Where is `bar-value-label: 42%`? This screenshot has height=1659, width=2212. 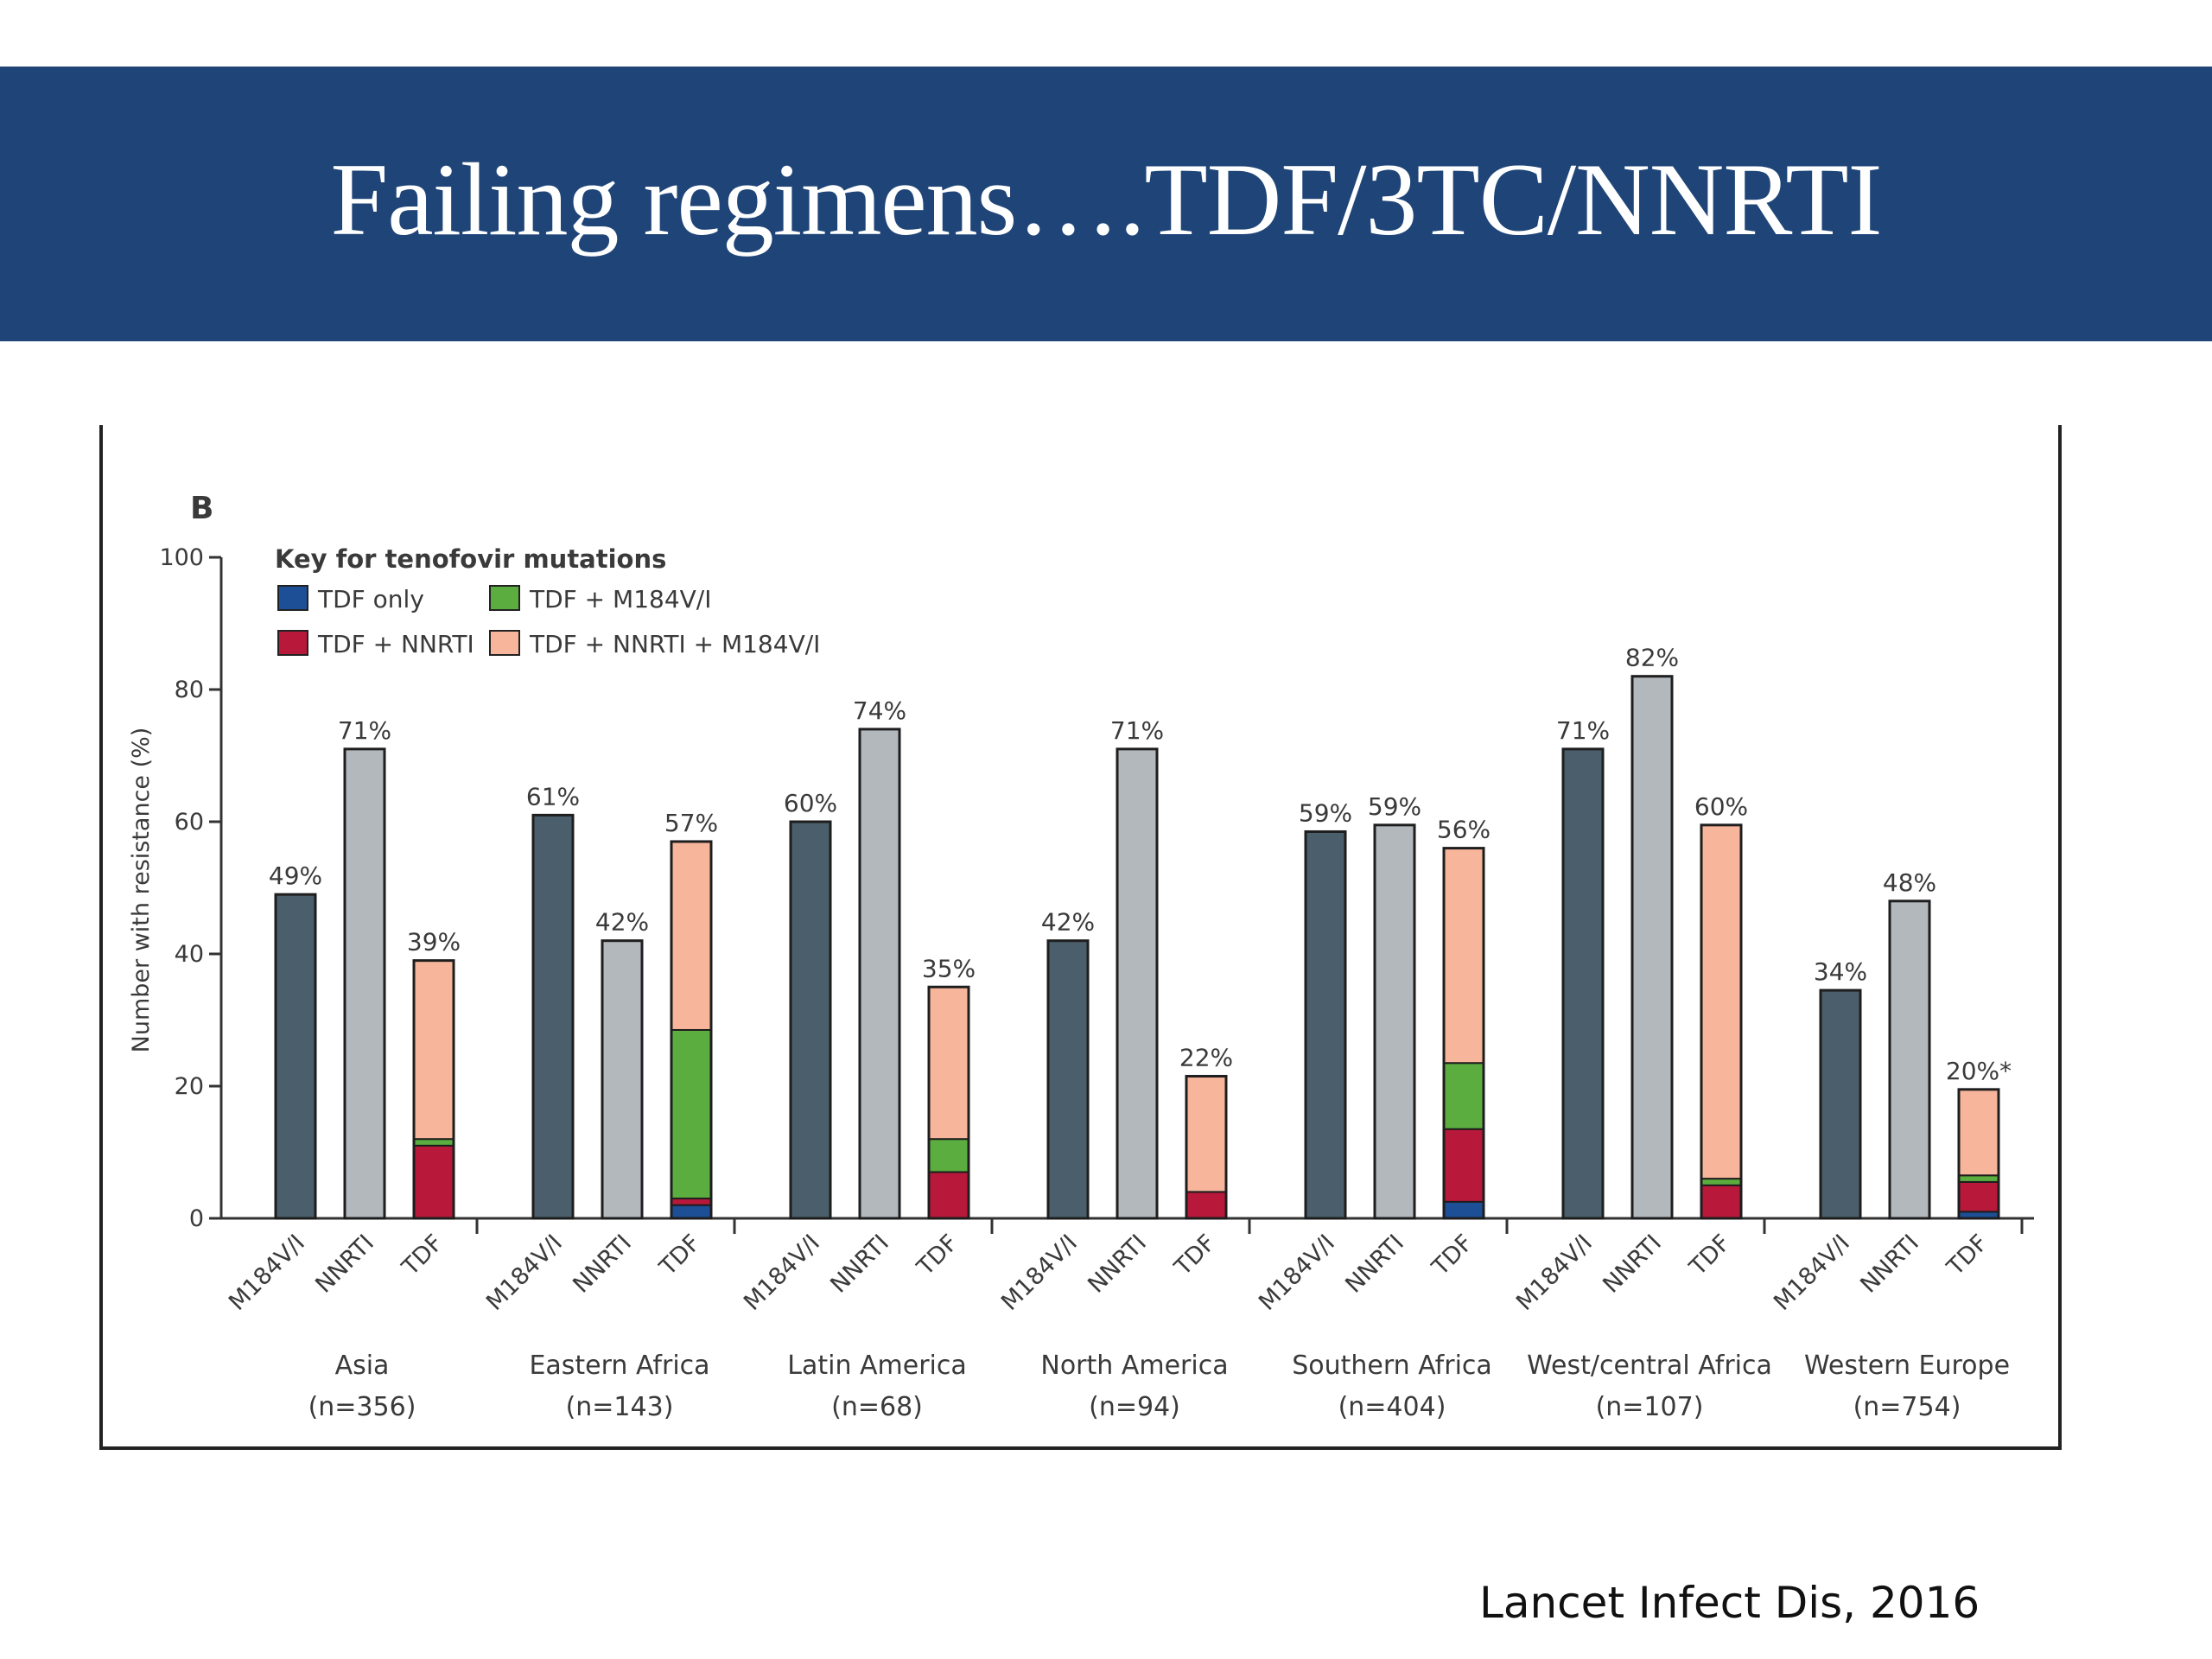 bar-value-label: 42% is located at coordinates (622, 922).